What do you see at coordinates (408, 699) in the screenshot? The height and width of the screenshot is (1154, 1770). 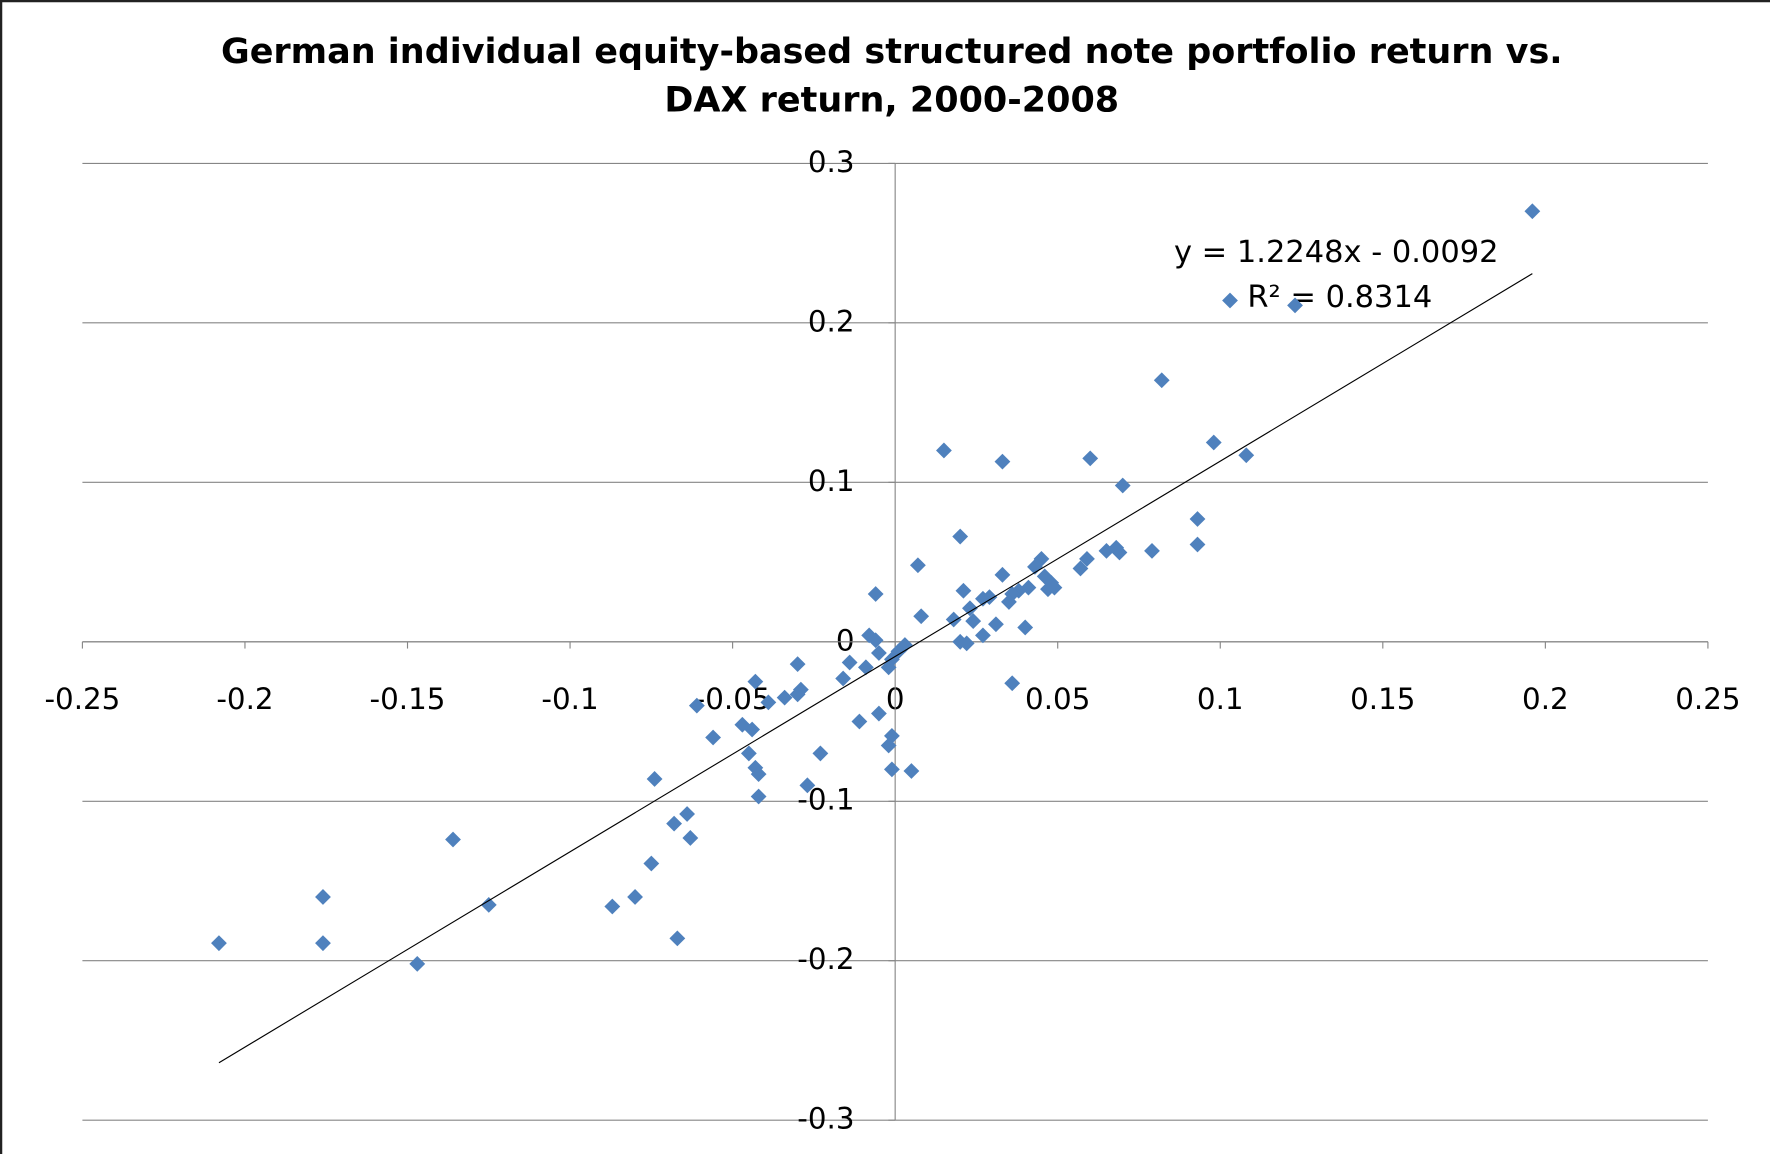 I see `x-tick-label: -0.15` at bounding box center [408, 699].